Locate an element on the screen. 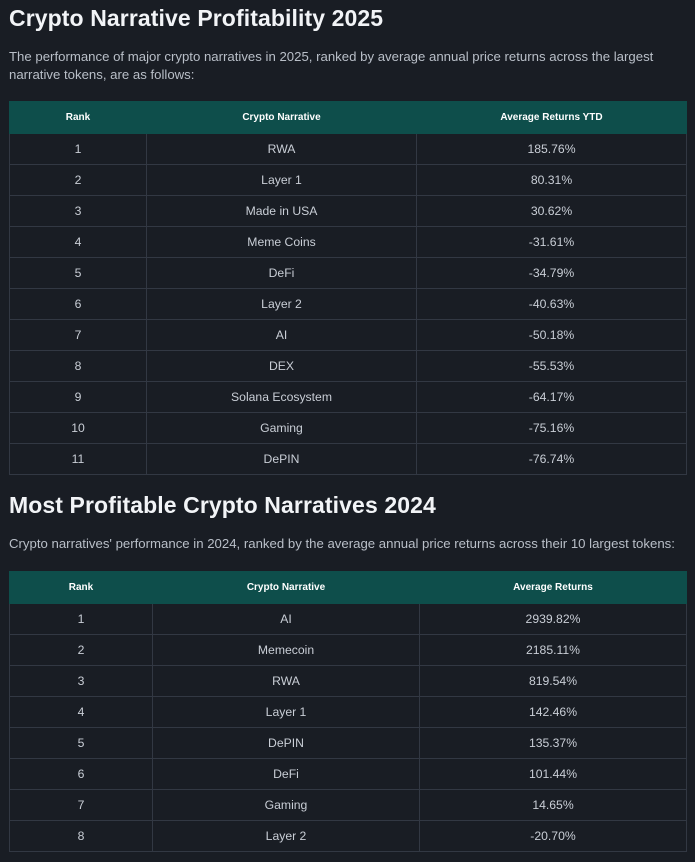  cell-returns: 135.37% is located at coordinates (553, 743).